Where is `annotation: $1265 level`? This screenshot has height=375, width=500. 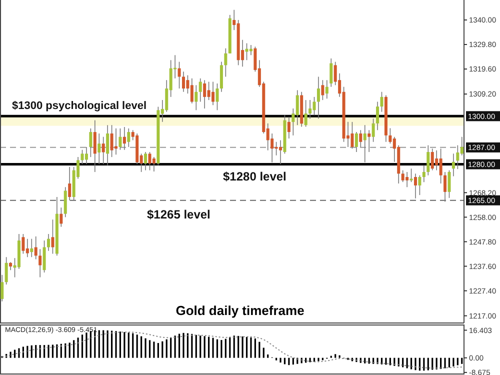
annotation: $1265 level is located at coordinates (178, 214).